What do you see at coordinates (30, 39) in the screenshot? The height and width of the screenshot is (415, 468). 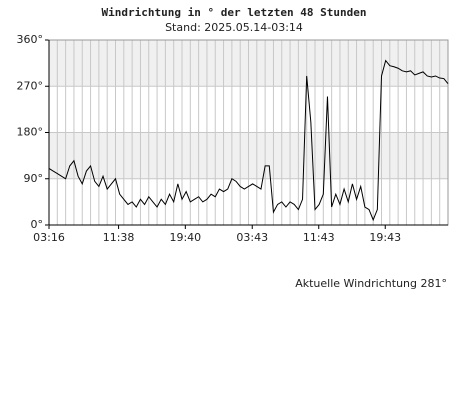 I see `y-tick-label: 360°` at bounding box center [30, 39].